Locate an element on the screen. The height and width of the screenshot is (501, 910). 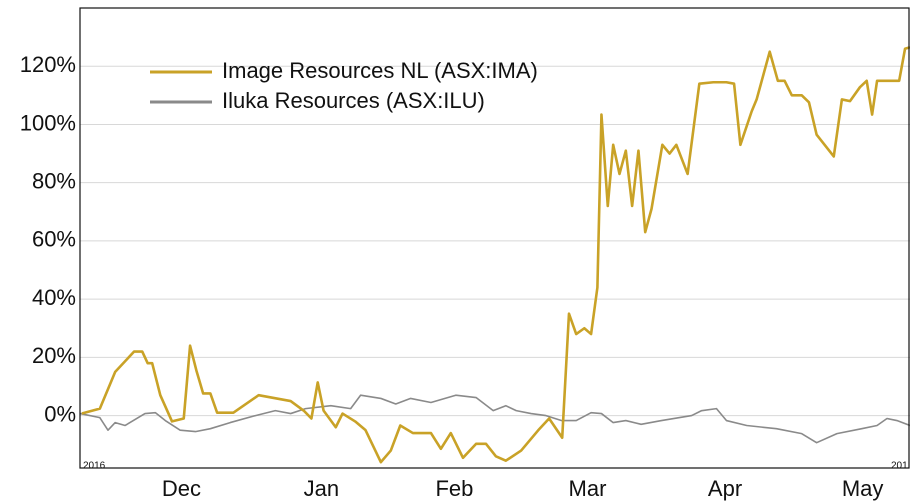
series-line is located at coordinates (495, 419).